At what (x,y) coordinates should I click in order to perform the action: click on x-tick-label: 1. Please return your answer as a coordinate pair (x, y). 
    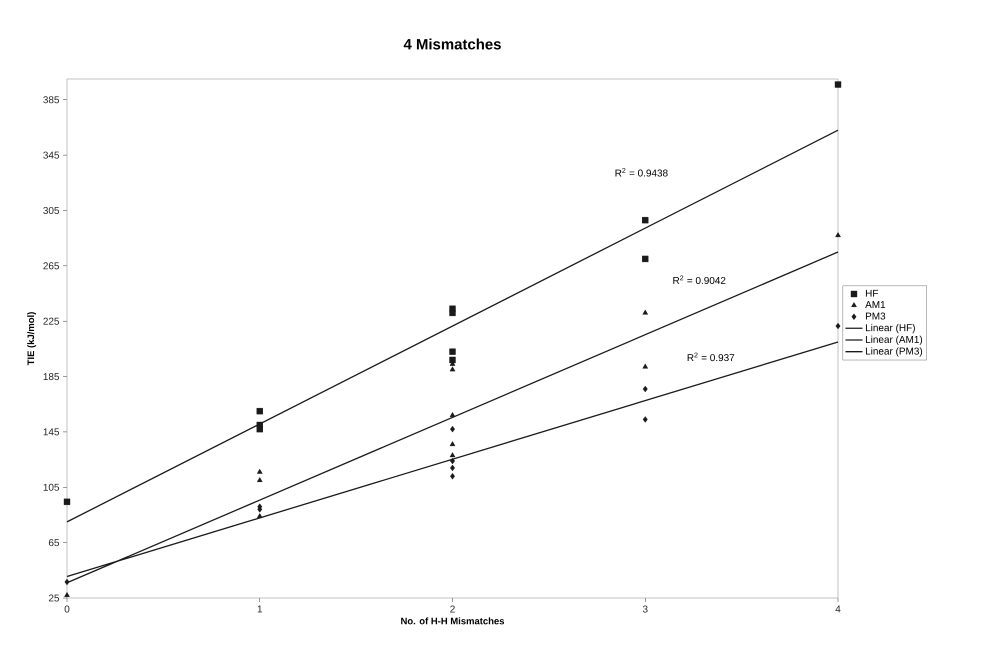
    Looking at the image, I should click on (260, 609).